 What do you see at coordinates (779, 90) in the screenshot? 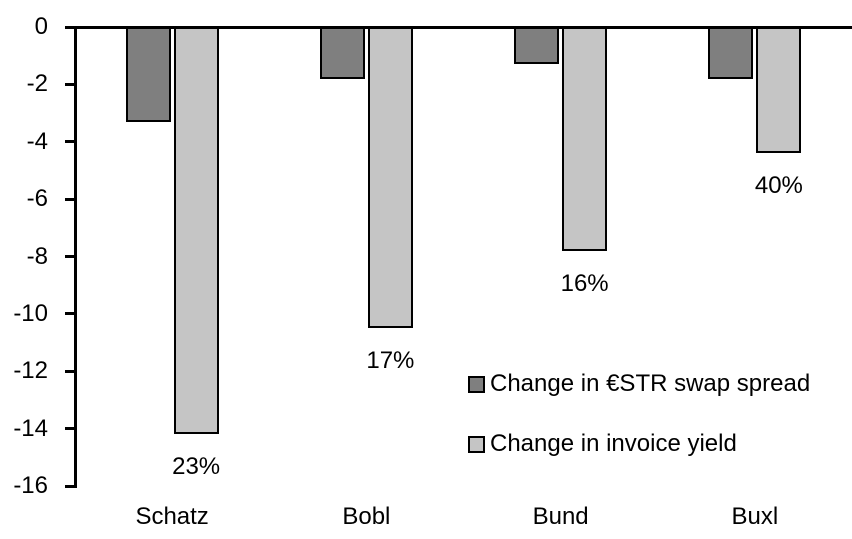
I see `bar-series2-buxl` at bounding box center [779, 90].